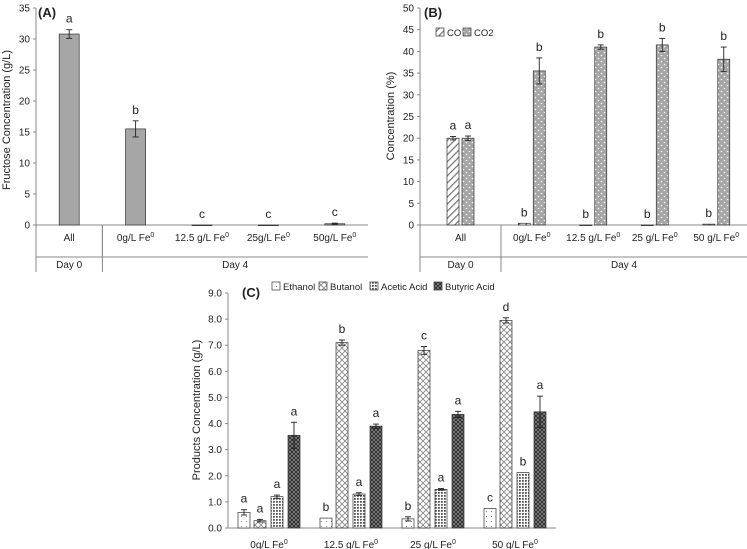 This screenshot has width=747, height=549. Describe the element at coordinates (624, 265) in the screenshot. I see `panel-b-group-label: Day 4` at that location.